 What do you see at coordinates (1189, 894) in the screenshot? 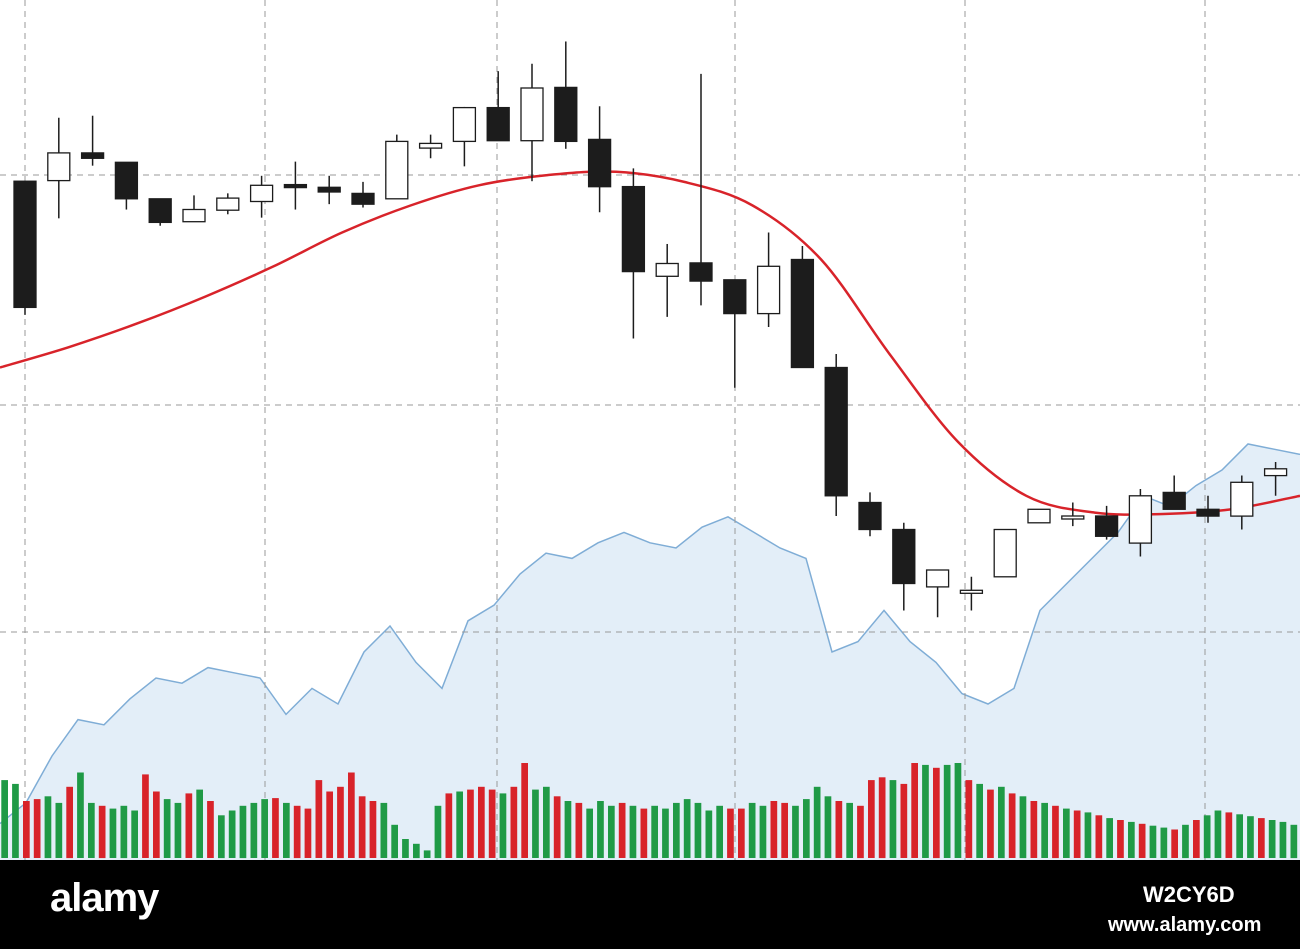
I see `image-id: W2CY6D` at bounding box center [1189, 894].